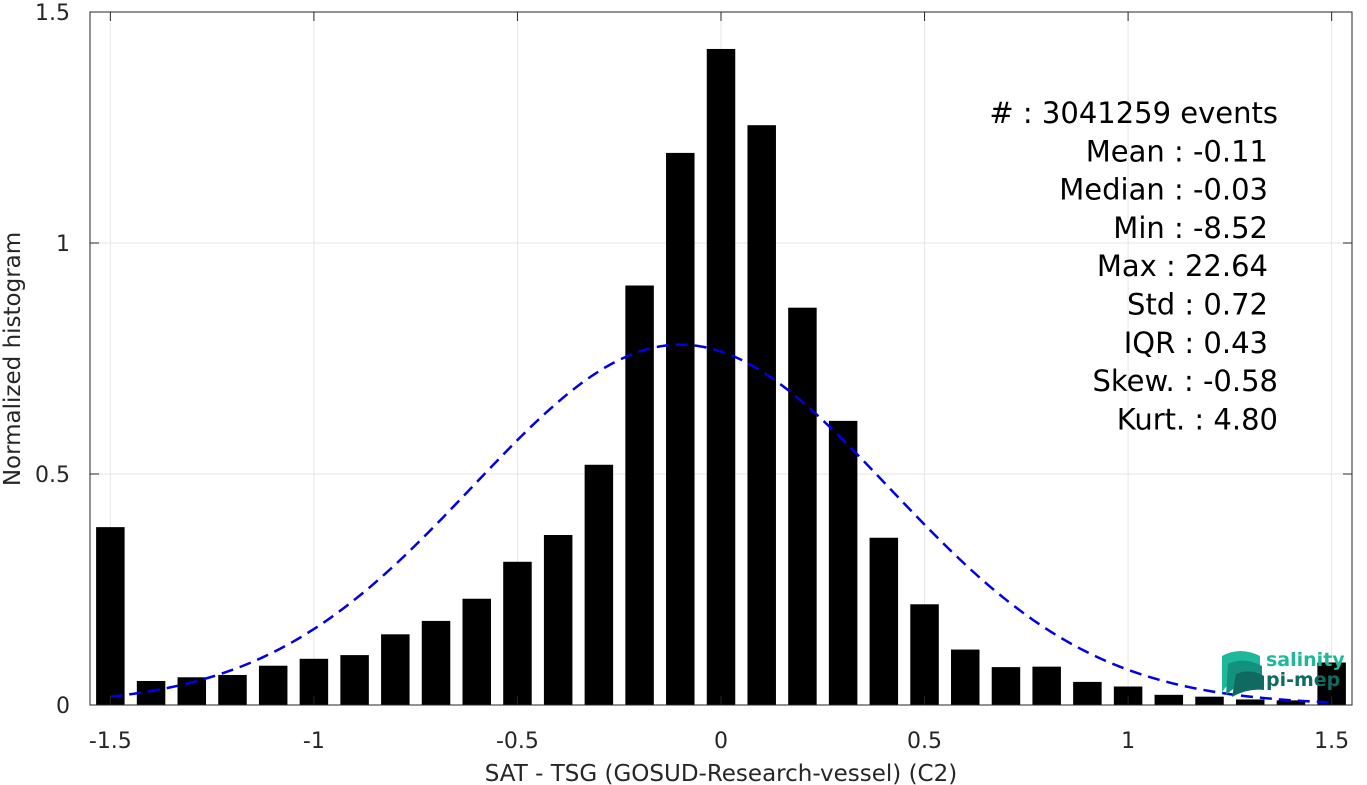 The image size is (1367, 785). Describe the element at coordinates (52, 13) in the screenshot. I see `y-tick-label-3: 1.5` at that location.